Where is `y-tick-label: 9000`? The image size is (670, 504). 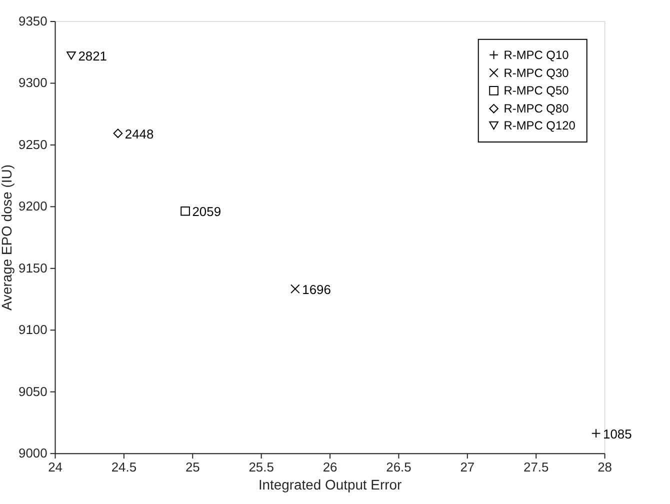
y-tick-label: 9000 is located at coordinates (33, 453).